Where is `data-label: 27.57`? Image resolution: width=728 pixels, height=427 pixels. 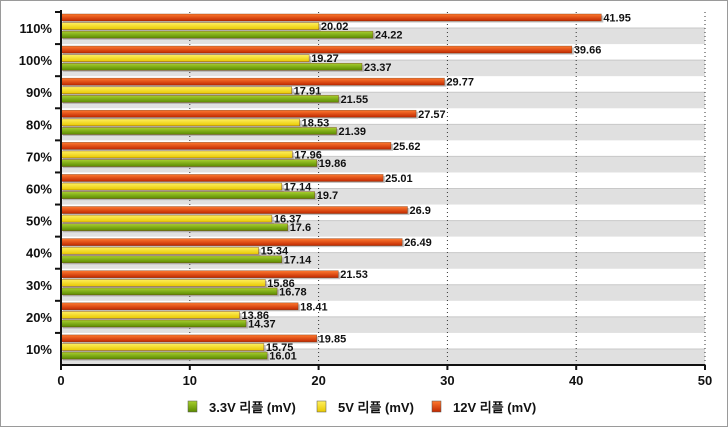
data-label: 27.57 is located at coordinates (432, 115).